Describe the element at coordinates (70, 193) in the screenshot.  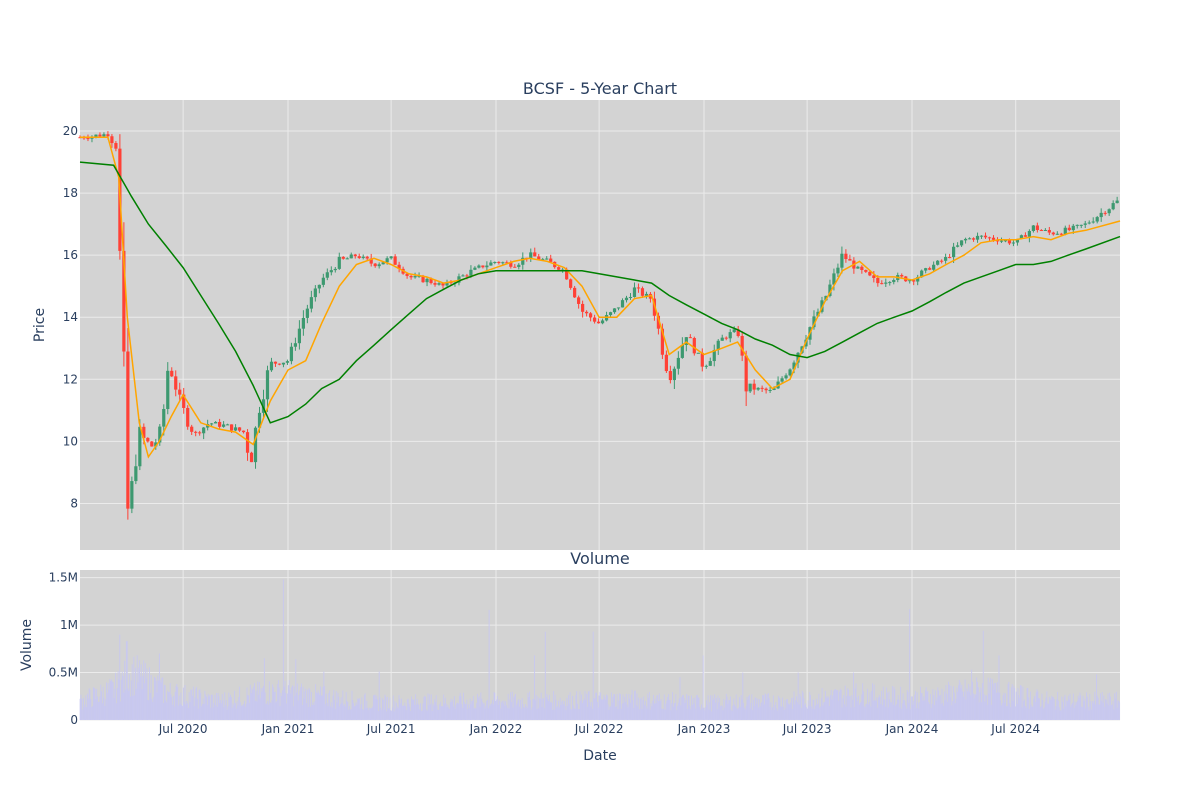
I see `price-y-tick: 18` at that location.